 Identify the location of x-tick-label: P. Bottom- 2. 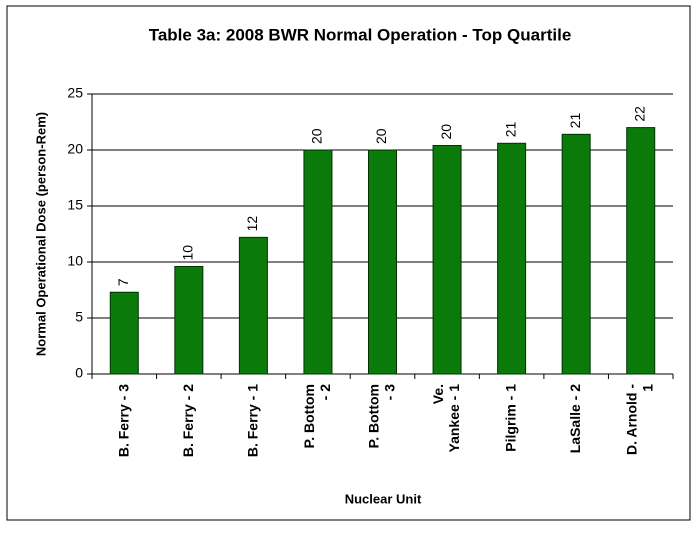
(317, 416).